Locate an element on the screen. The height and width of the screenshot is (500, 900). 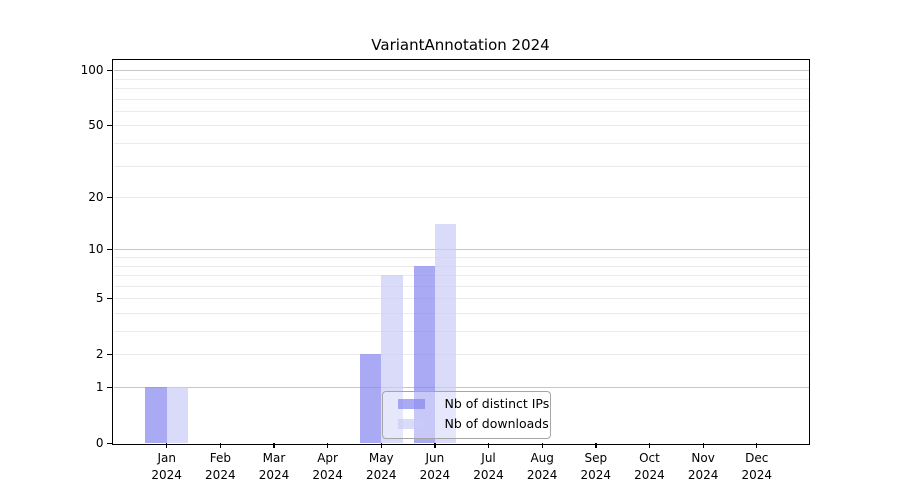
y-tick-label: 1 is located at coordinates (99, 387).